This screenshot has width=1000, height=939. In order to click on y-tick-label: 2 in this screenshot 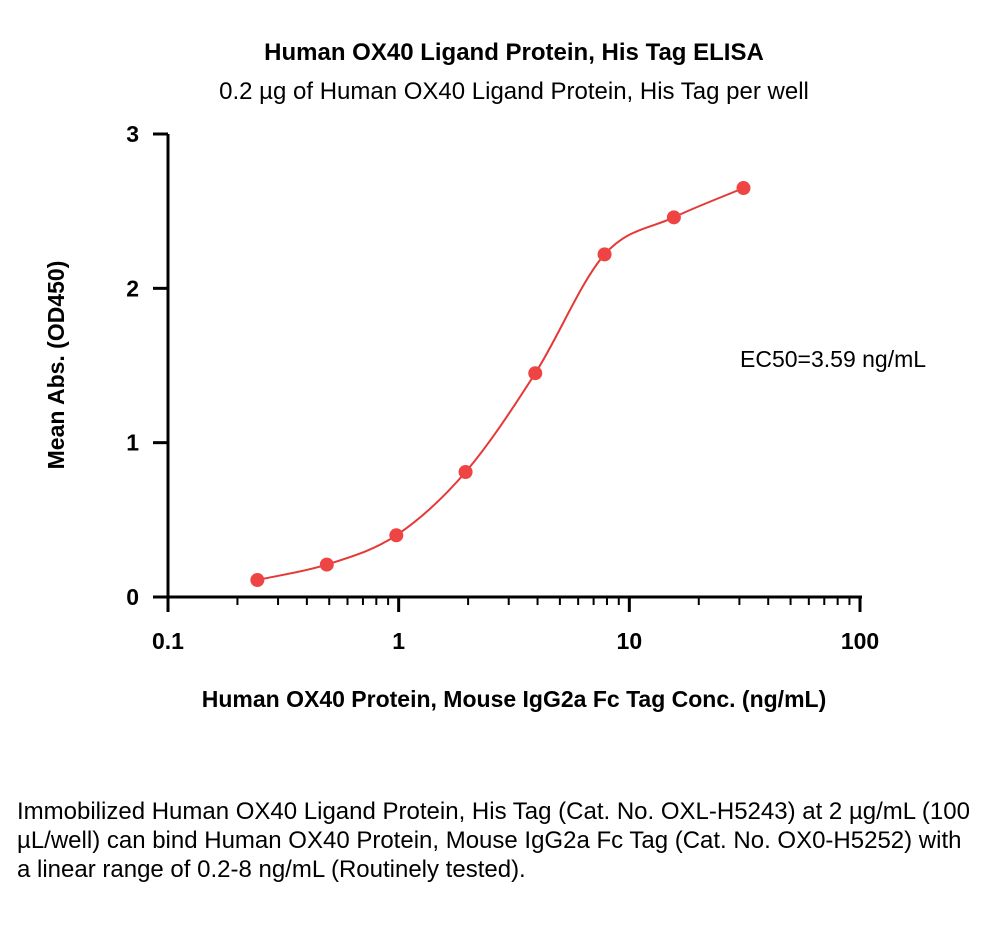, I will do `click(132, 288)`.